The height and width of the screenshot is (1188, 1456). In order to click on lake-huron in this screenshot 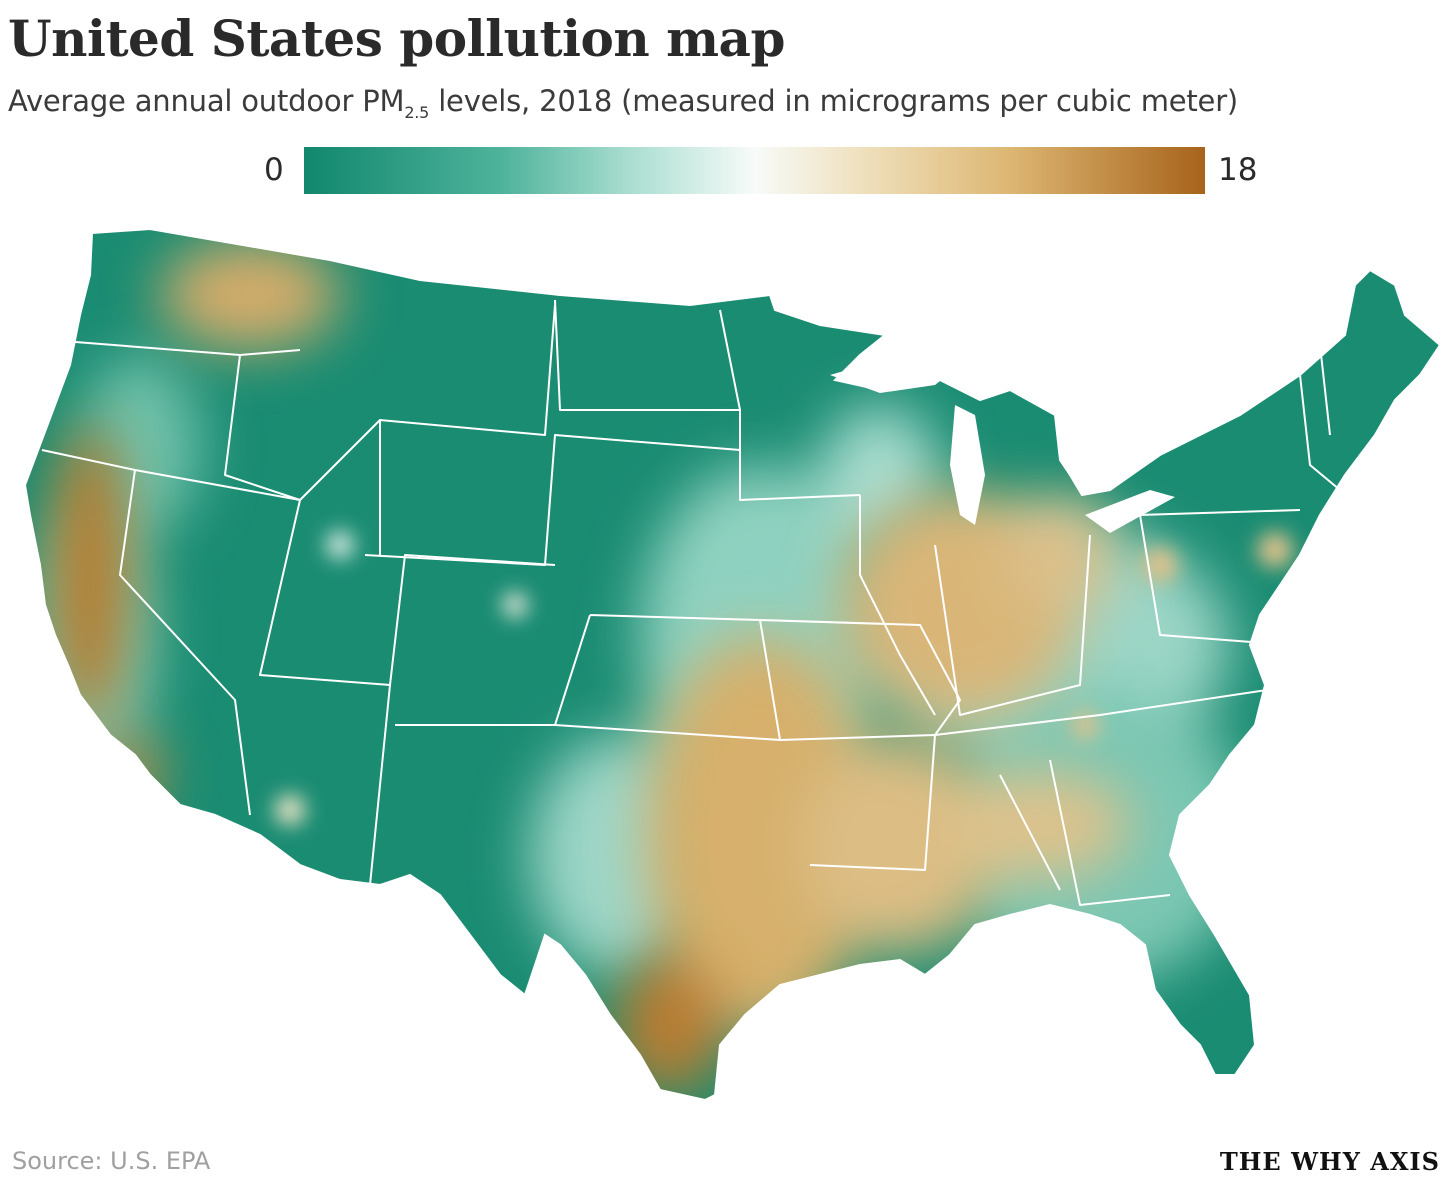, I will do `click(1092, 457)`.